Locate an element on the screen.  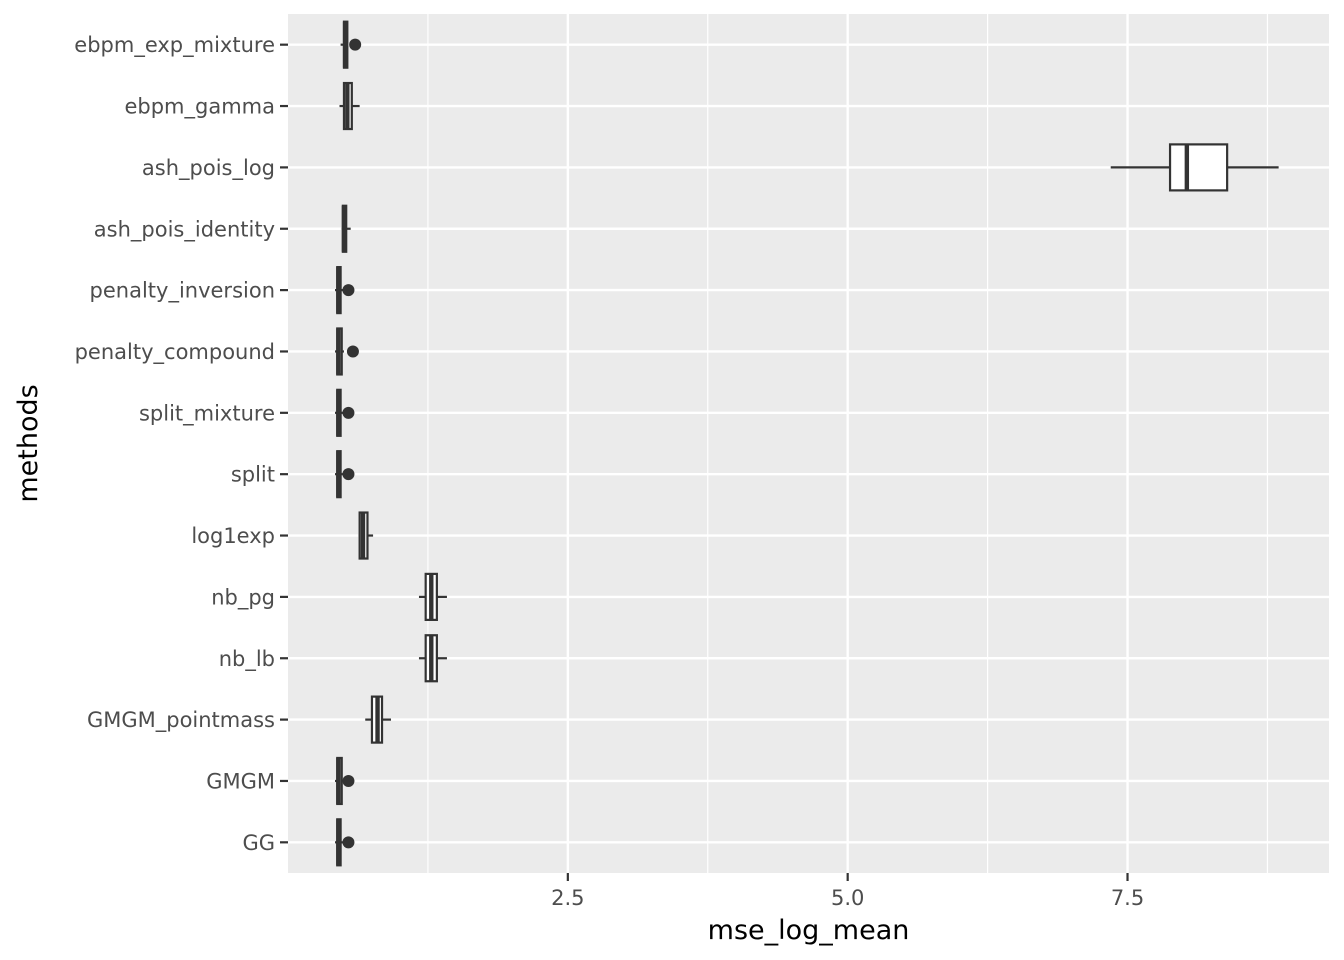
y-tick-label: split is located at coordinates (253, 475).